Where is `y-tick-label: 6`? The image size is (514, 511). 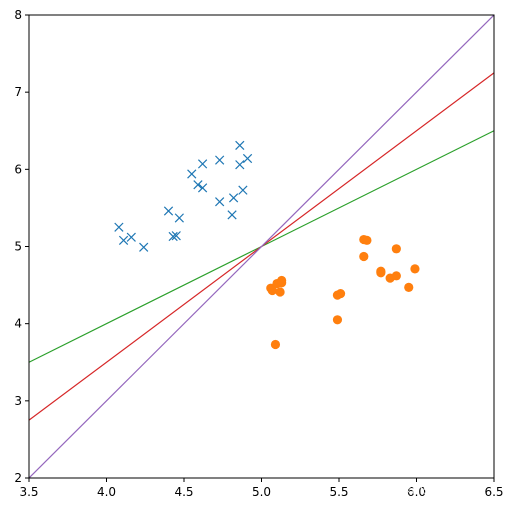 y-tick-label: 6 is located at coordinates (18, 169).